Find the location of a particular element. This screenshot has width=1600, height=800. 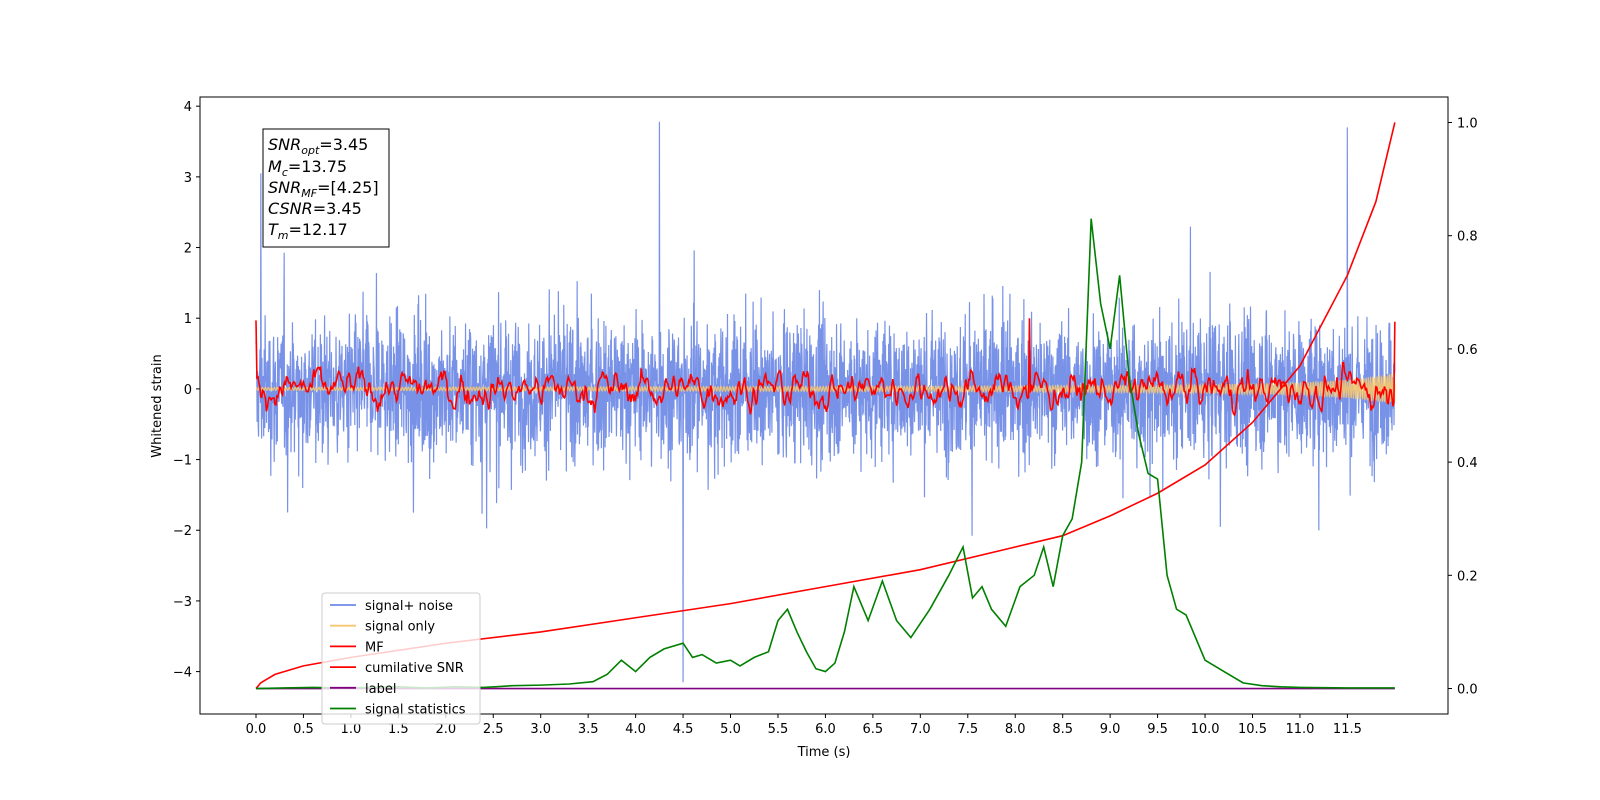

x-tick-label: 8.0 is located at coordinates (1015, 729).